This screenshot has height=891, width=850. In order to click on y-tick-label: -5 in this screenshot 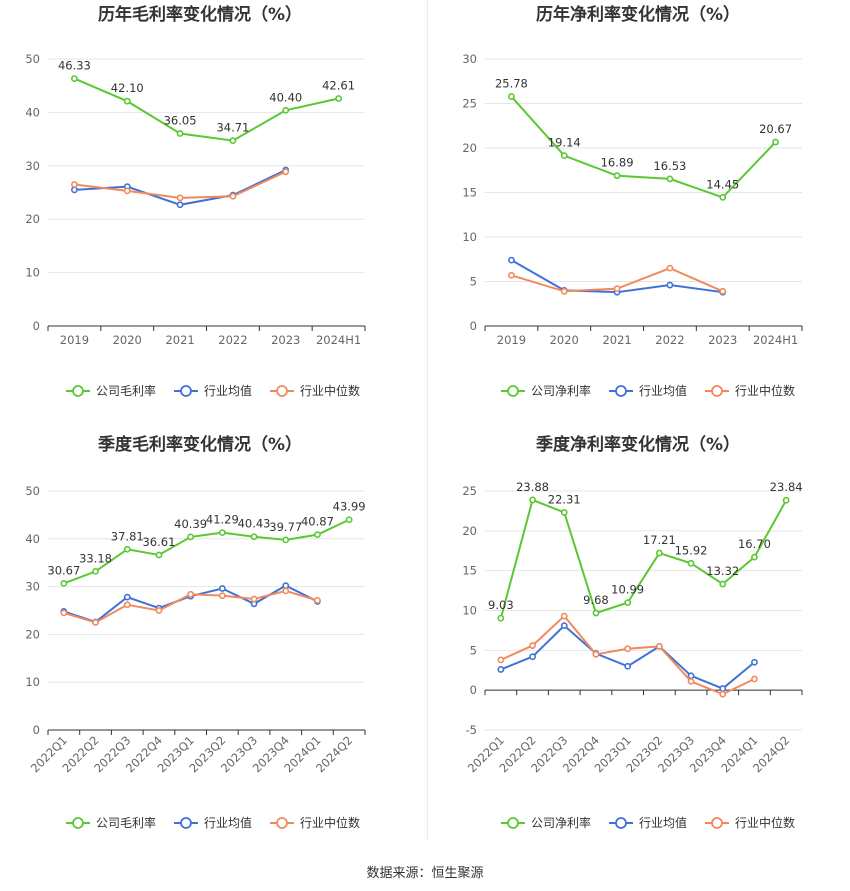, I will do `click(471, 730)`.